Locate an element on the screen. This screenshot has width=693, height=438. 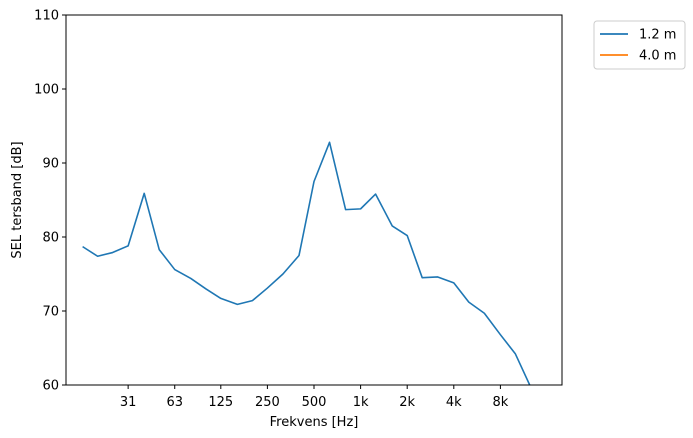
x-tick-label: 500 is located at coordinates (314, 402).